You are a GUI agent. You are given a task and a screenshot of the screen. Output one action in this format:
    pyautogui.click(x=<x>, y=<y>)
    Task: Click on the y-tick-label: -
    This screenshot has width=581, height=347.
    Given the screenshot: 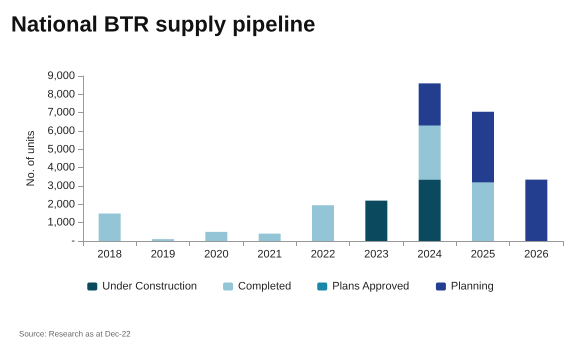 What is the action you would take?
    pyautogui.click(x=73, y=241)
    